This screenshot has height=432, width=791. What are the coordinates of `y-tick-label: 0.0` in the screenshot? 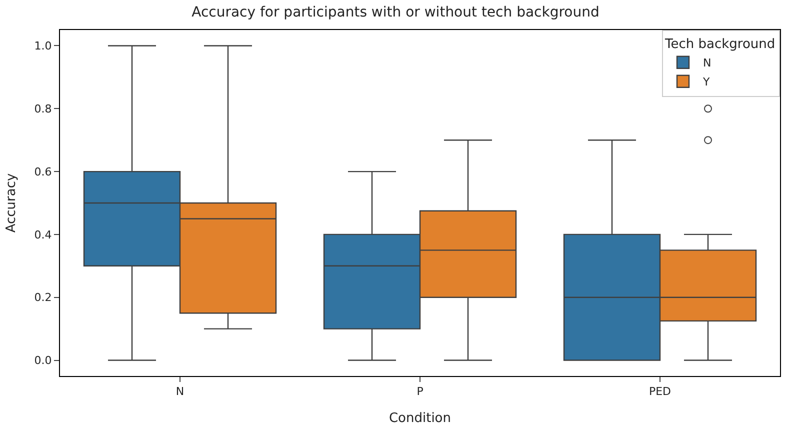 It's located at (43, 361).